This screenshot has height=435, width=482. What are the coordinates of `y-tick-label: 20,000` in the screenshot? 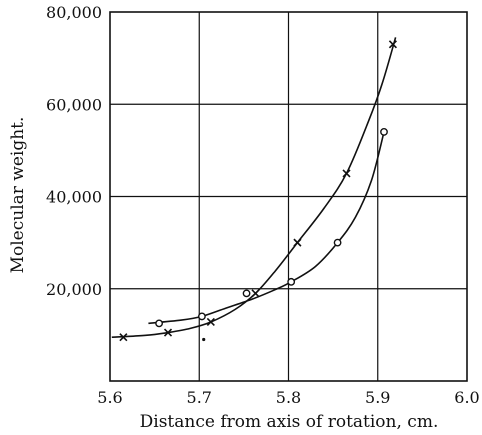 It's located at (74, 289).